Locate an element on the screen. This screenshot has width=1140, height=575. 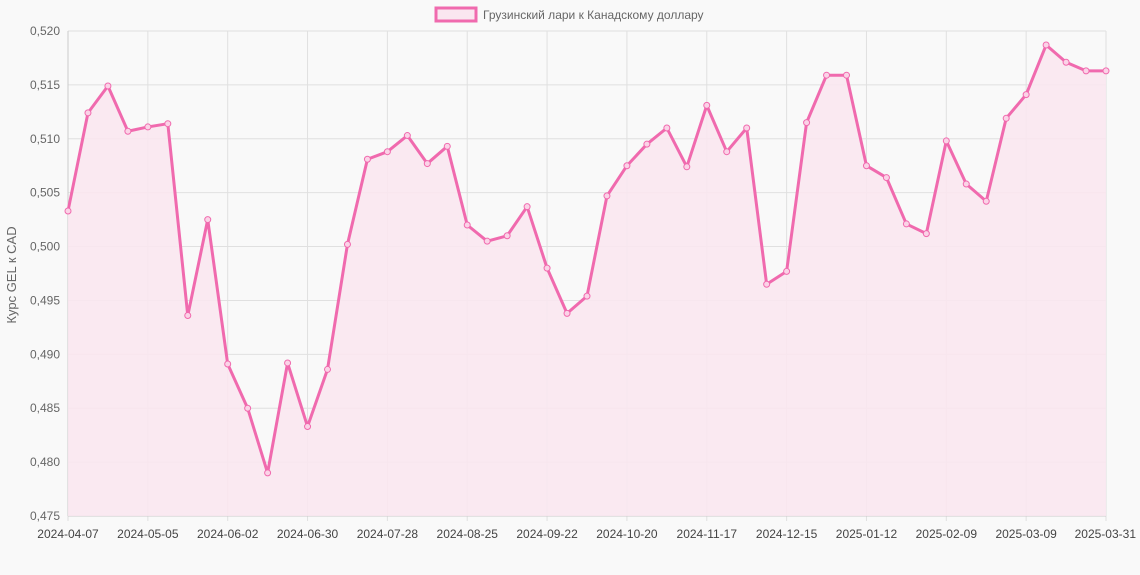
y-tick-label: 0,475 is located at coordinates (45, 516).